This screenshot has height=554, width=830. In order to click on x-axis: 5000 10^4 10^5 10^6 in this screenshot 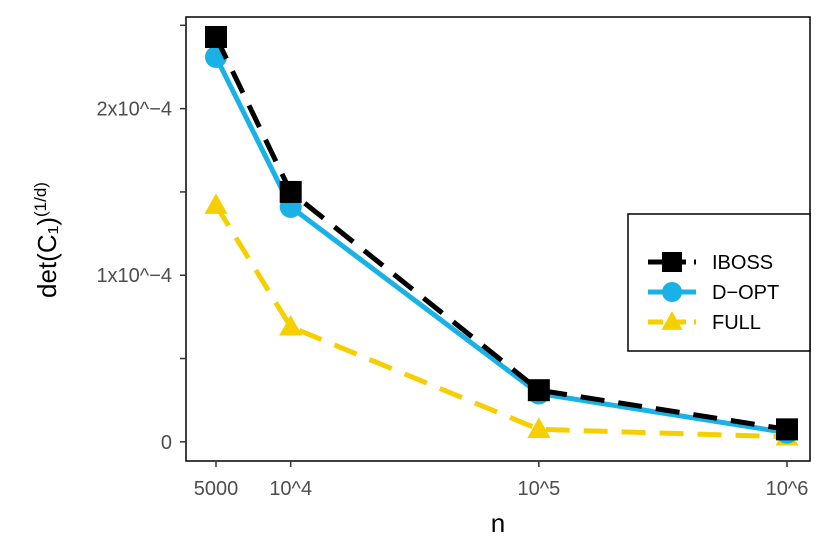, I will do `click(501, 480)`.